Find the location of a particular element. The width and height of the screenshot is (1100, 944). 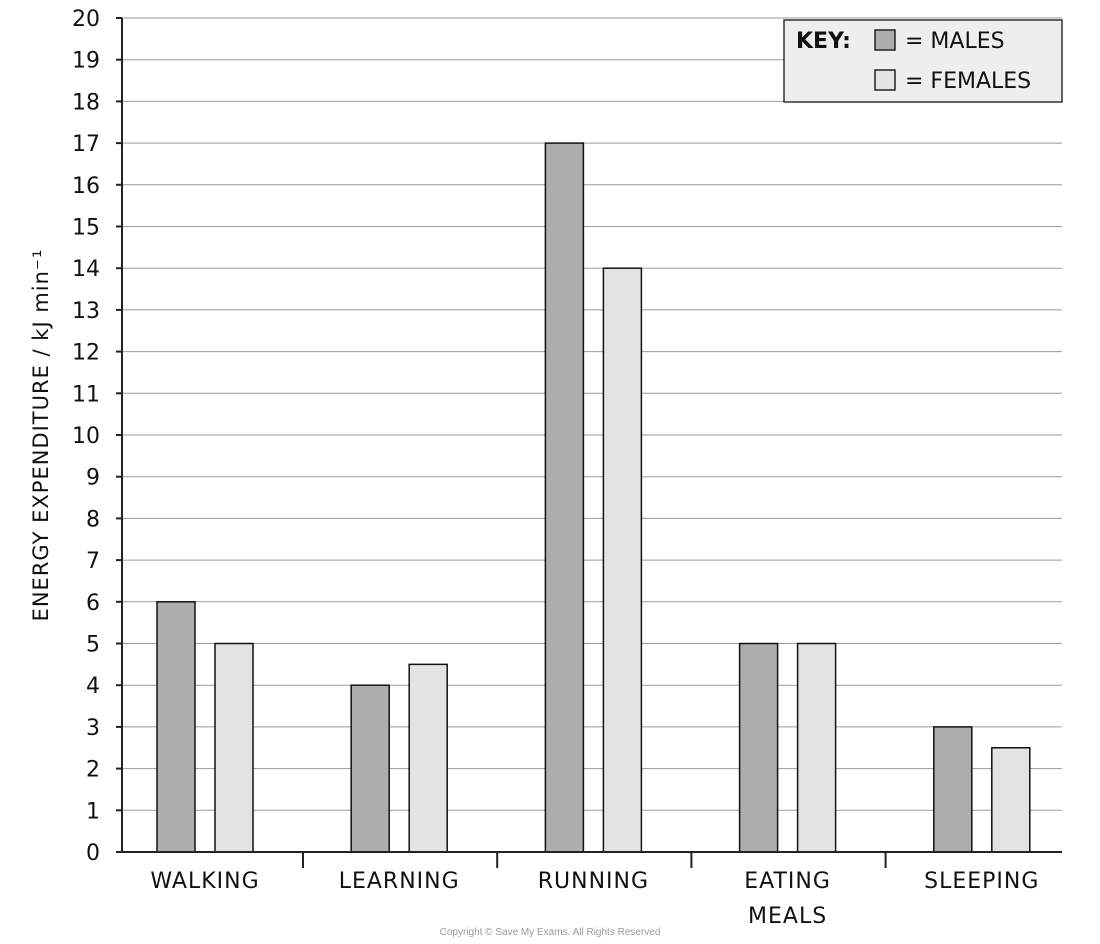

y-axis-title: ENERGY EXPENDITURE / kJ min⁻¹ is located at coordinates (41, 435).